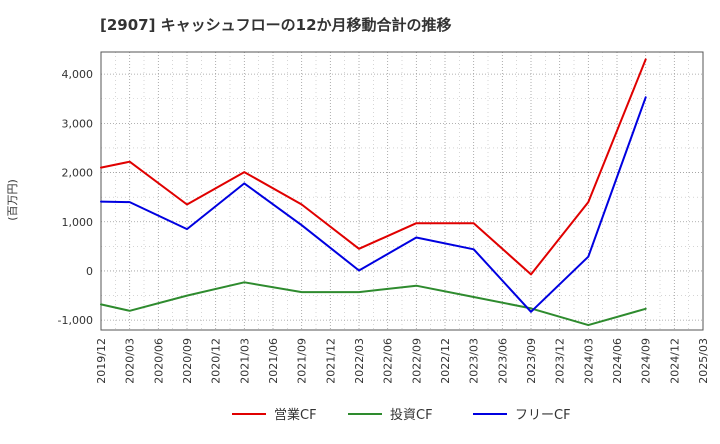  I want to click on x-tick-label: 2023/09, so click(531, 361).